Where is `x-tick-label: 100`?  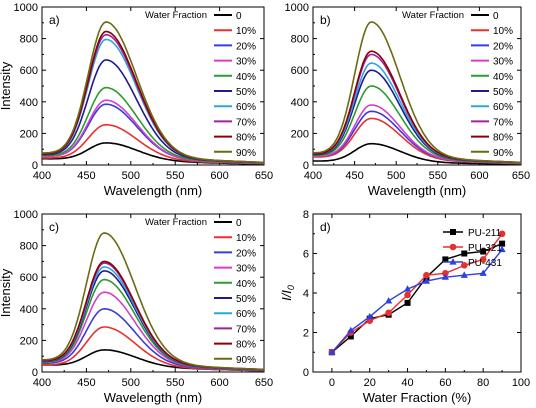 x-tick-label: 100 is located at coordinates (521, 383).